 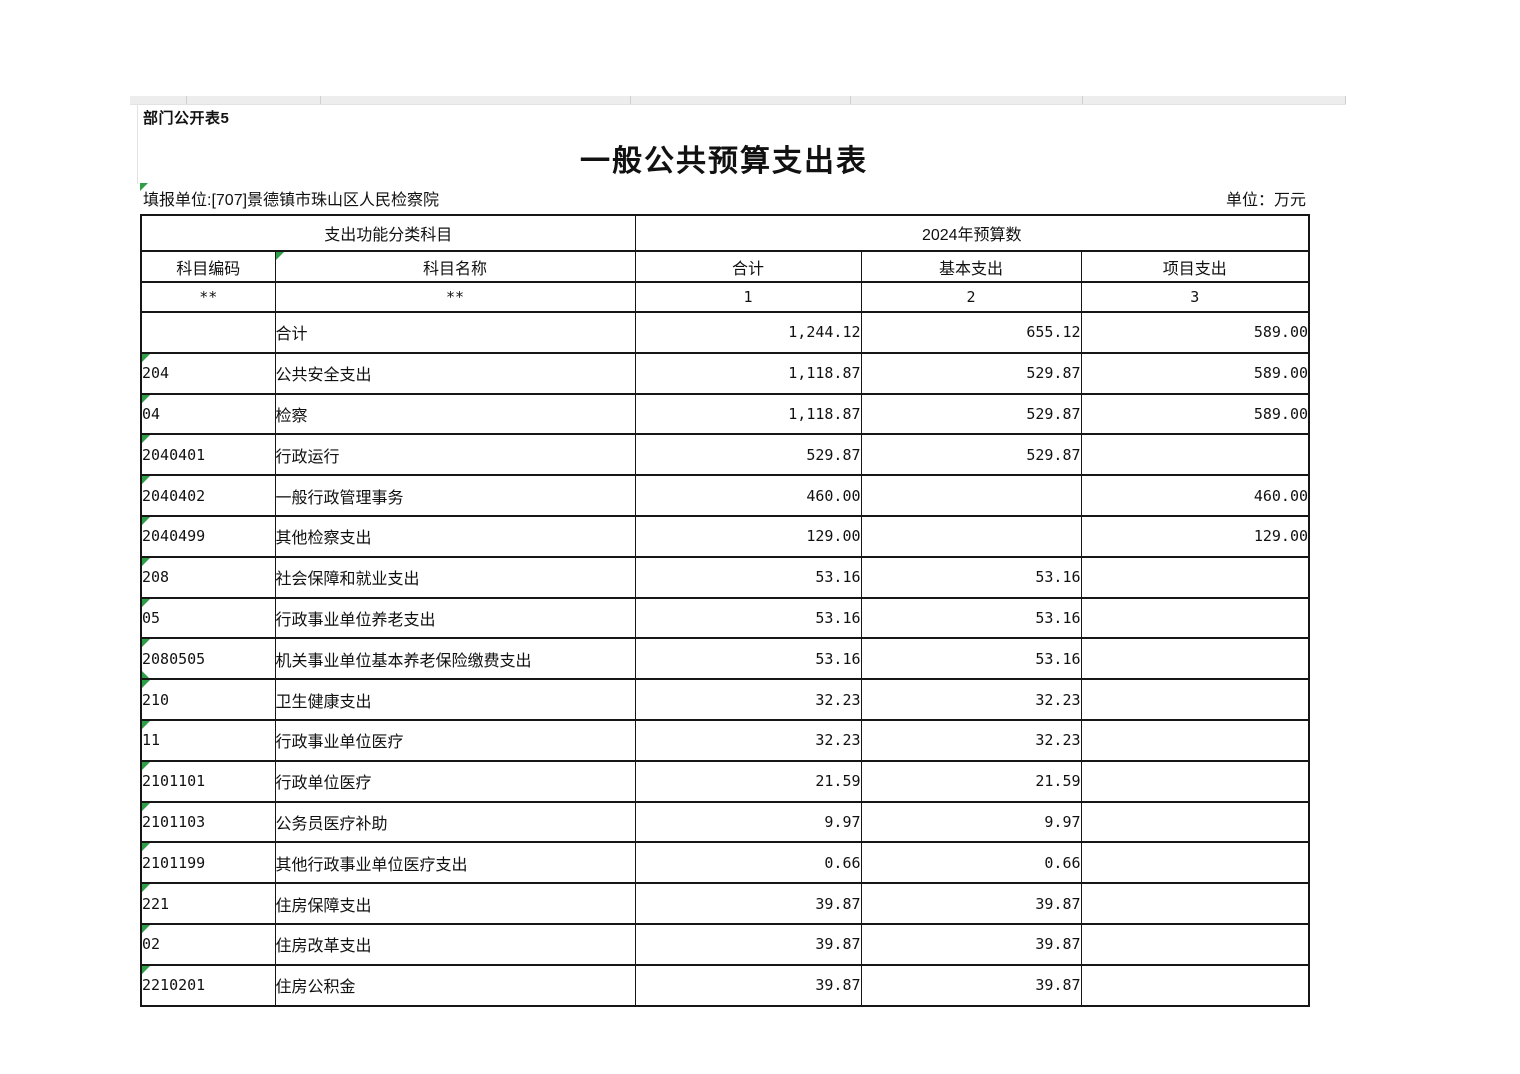 What do you see at coordinates (208, 495) in the screenshot?
I see `cell-code: 2040402` at bounding box center [208, 495].